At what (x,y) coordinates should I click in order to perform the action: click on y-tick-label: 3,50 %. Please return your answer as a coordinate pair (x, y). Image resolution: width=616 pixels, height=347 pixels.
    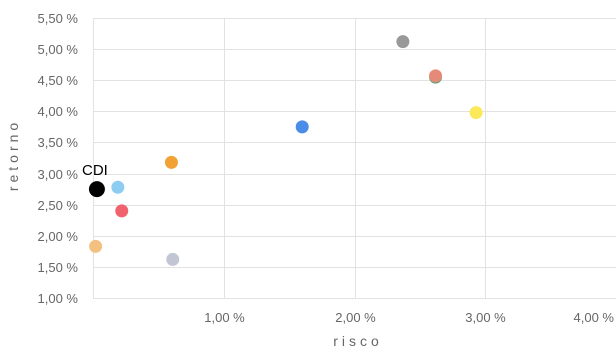
    Looking at the image, I should click on (58, 142).